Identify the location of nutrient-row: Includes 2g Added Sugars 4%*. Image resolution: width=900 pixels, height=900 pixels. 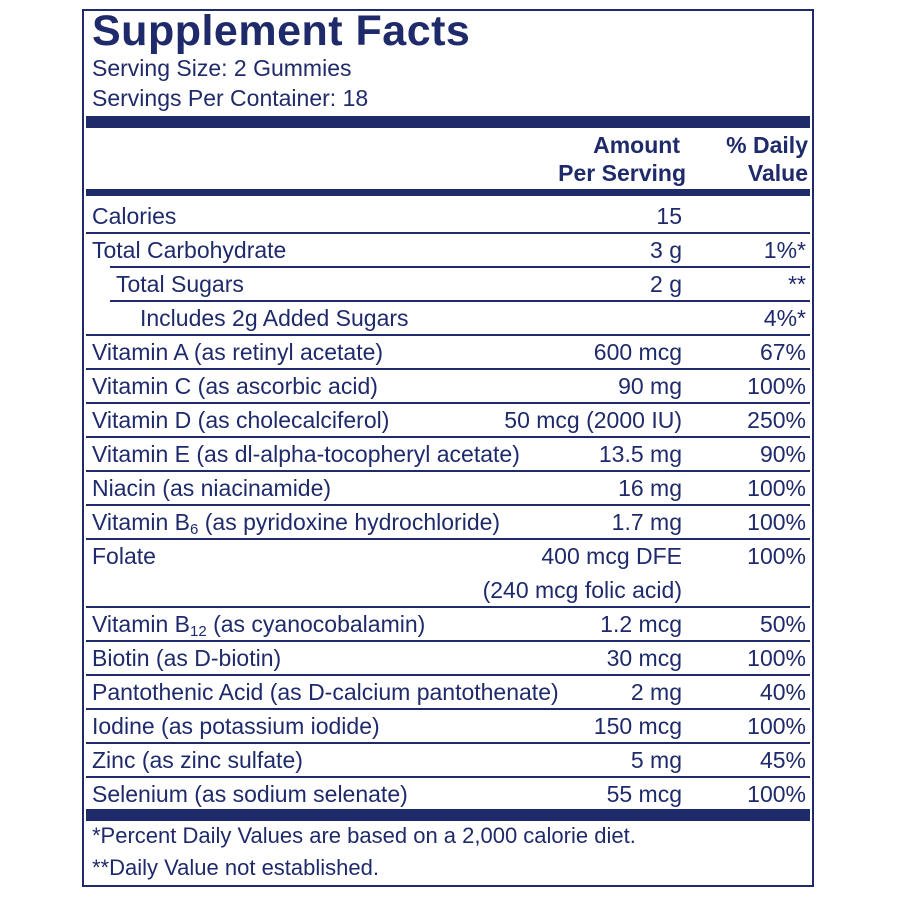
(447, 318).